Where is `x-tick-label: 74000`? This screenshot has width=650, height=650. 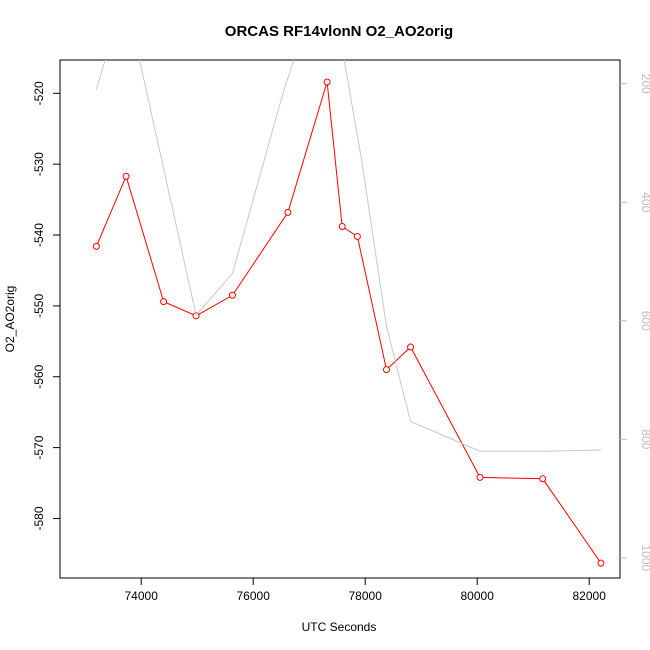 x-tick-label: 74000 is located at coordinates (142, 596).